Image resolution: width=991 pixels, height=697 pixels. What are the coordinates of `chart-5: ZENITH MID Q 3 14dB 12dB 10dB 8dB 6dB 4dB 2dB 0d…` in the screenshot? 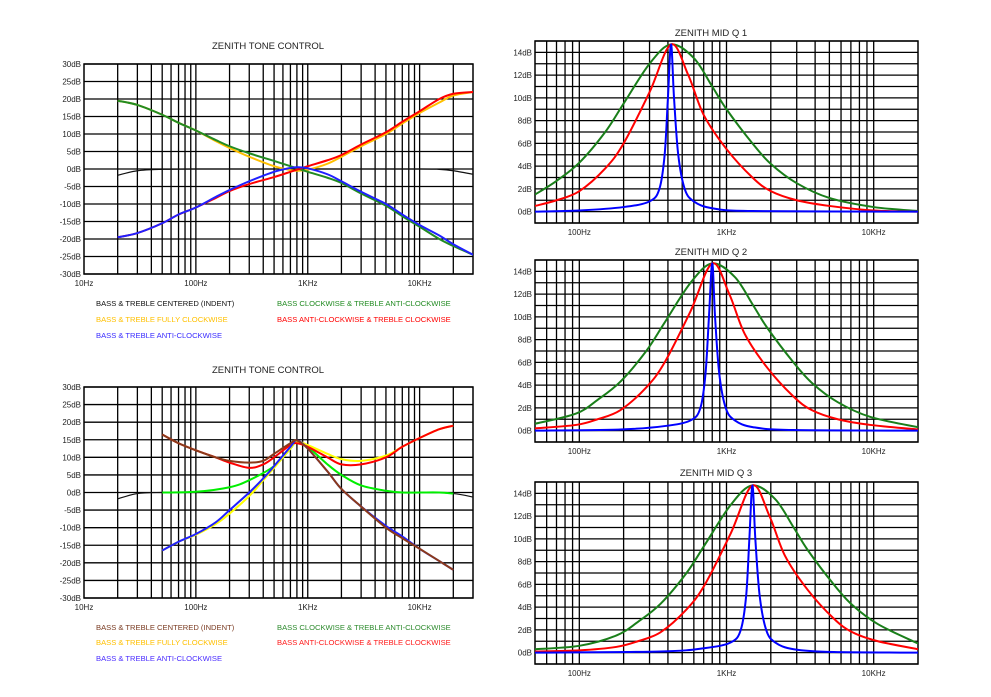 It's located at (716, 573).